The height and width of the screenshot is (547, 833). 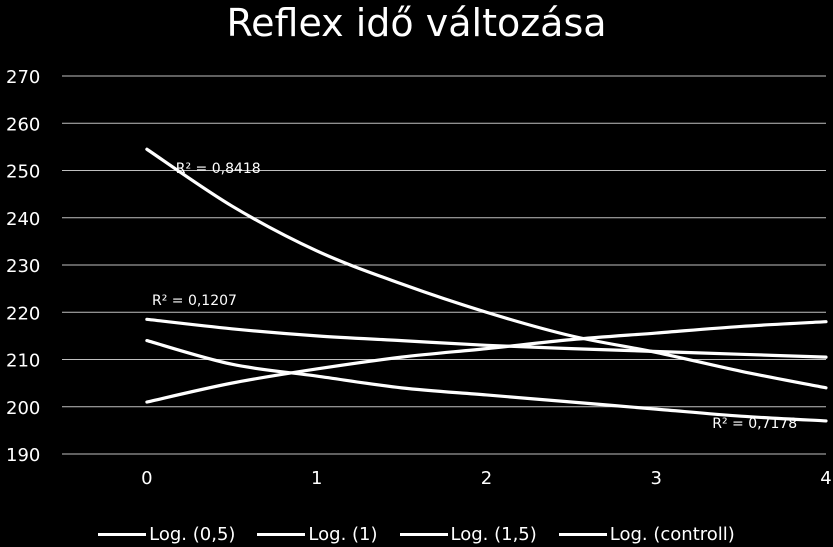 I want to click on y-axis-ticks: 190 200 210 220 230 240 250 260 270, so click(x=23, y=266).